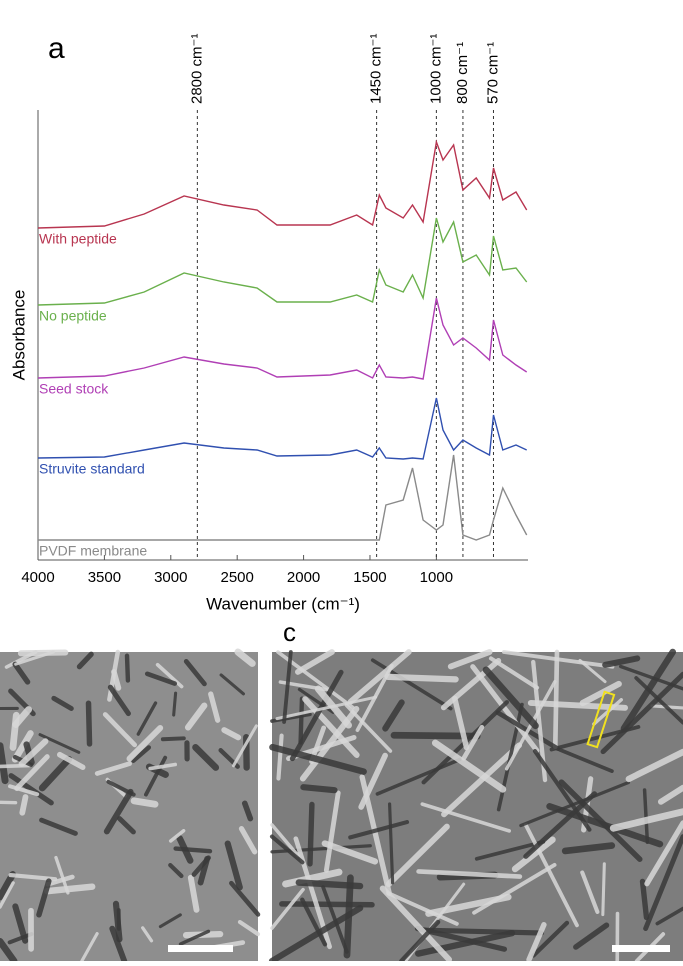 The image size is (683, 966). What do you see at coordinates (196, 69) in the screenshot?
I see `reference-label: 2800 cm⁻¹` at bounding box center [196, 69].